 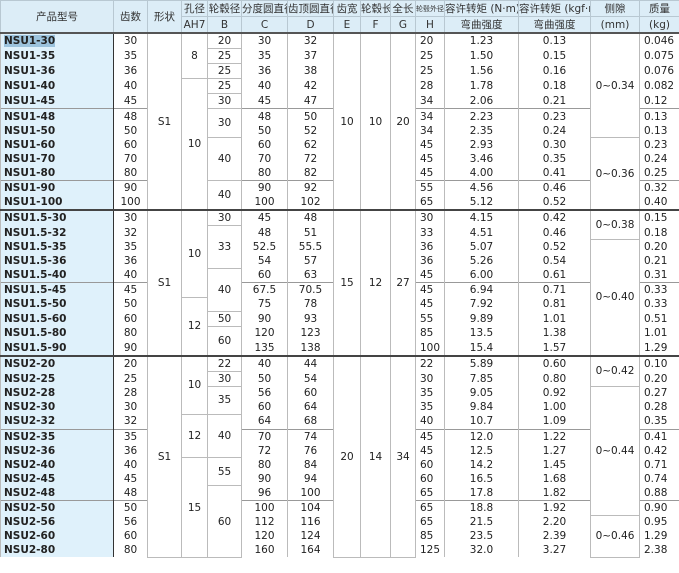 I want to click on table-row: NSU1.5-45 45 67.5 70.5 45 6.94 0.71 0.33, so click(x=339, y=290).